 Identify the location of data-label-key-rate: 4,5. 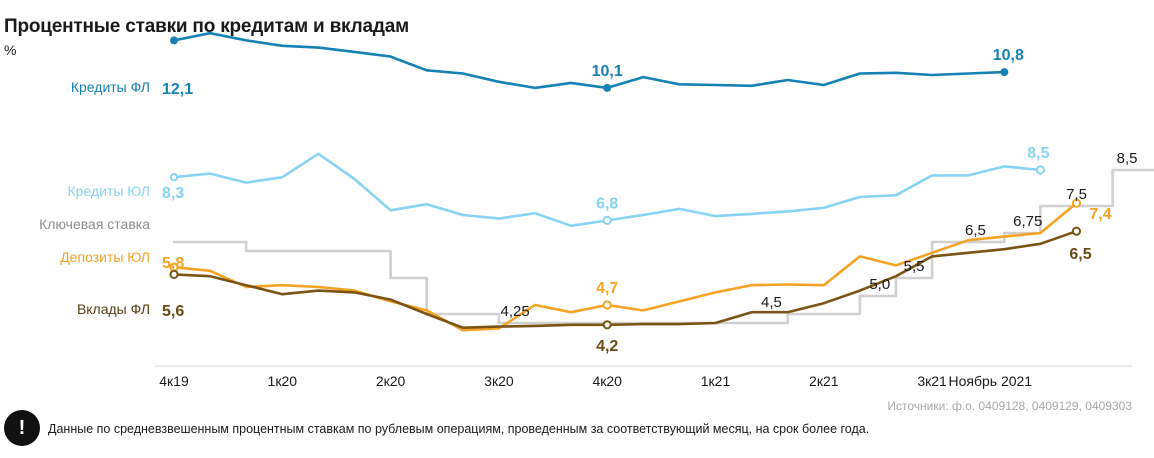
(771, 302).